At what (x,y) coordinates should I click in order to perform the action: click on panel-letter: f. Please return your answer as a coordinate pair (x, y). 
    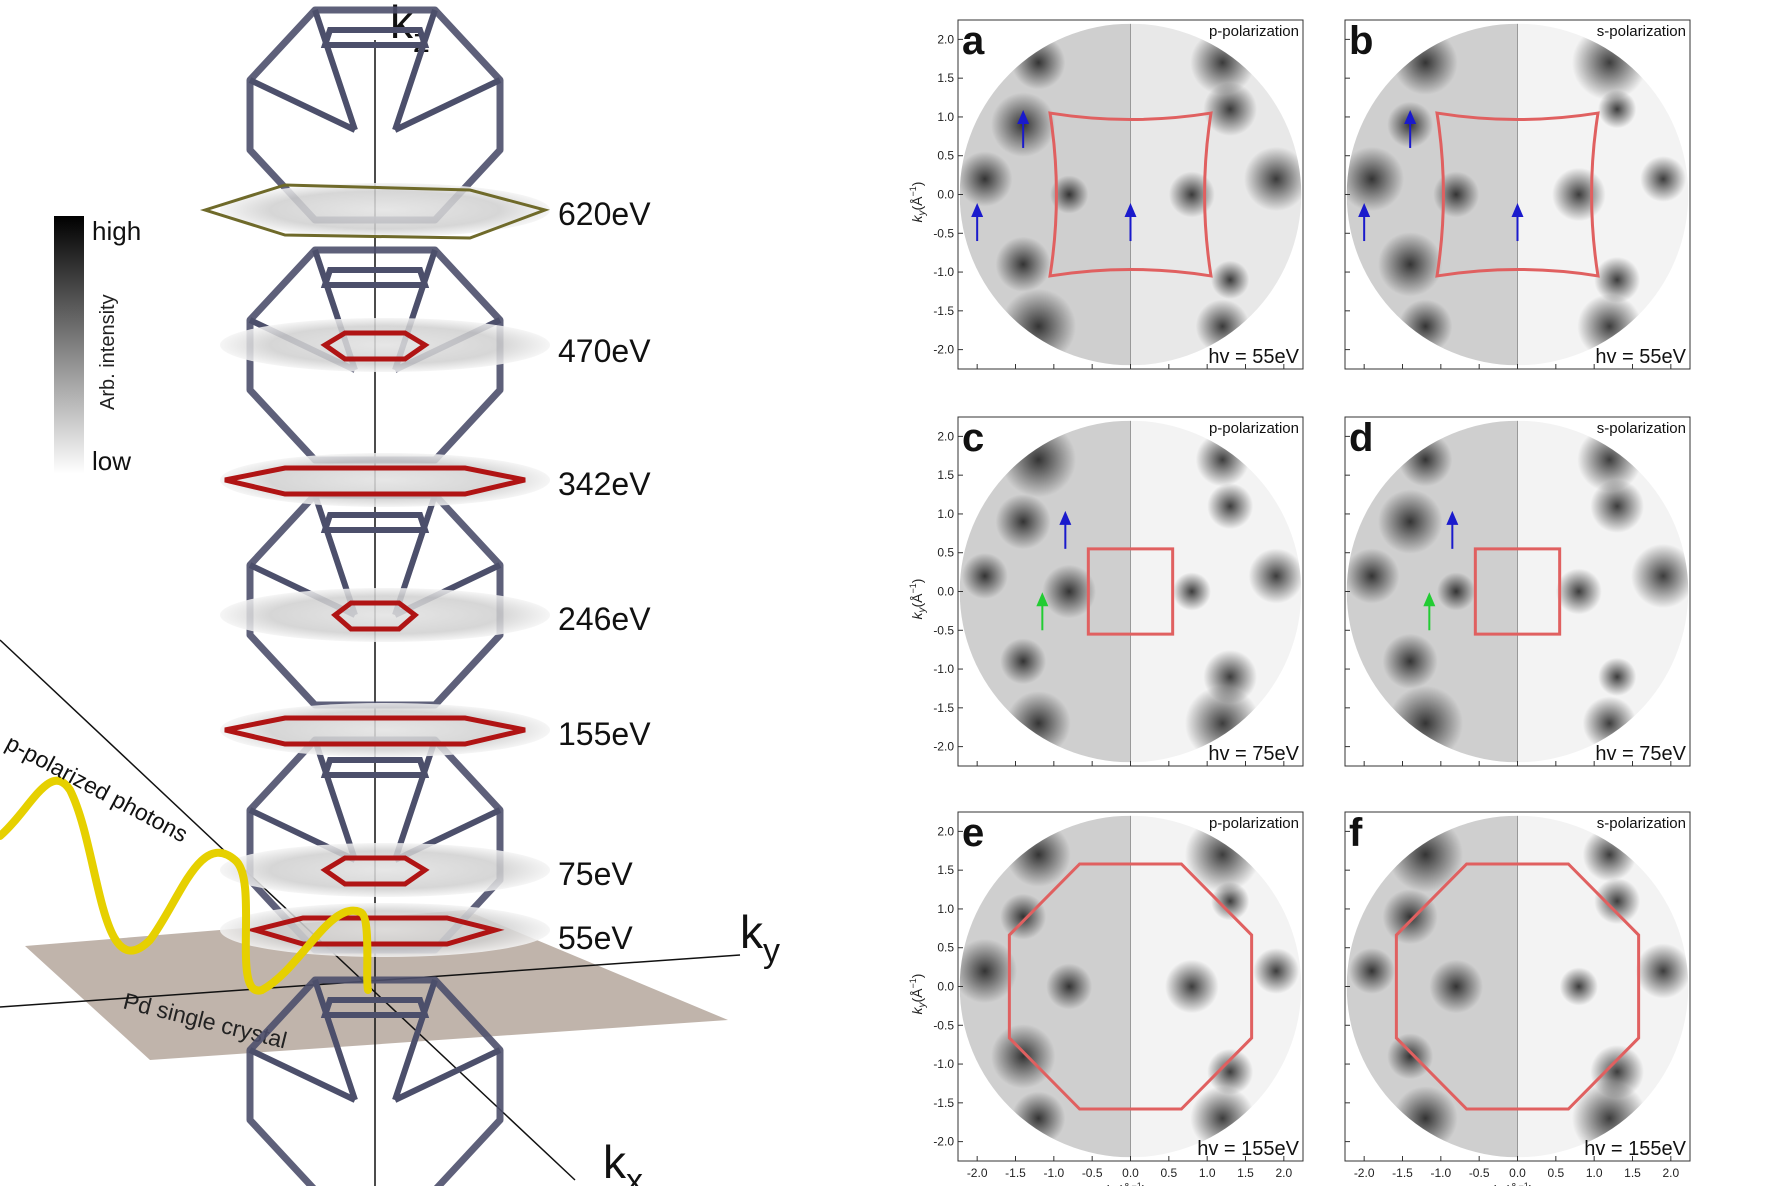
    Looking at the image, I should click on (1356, 833).